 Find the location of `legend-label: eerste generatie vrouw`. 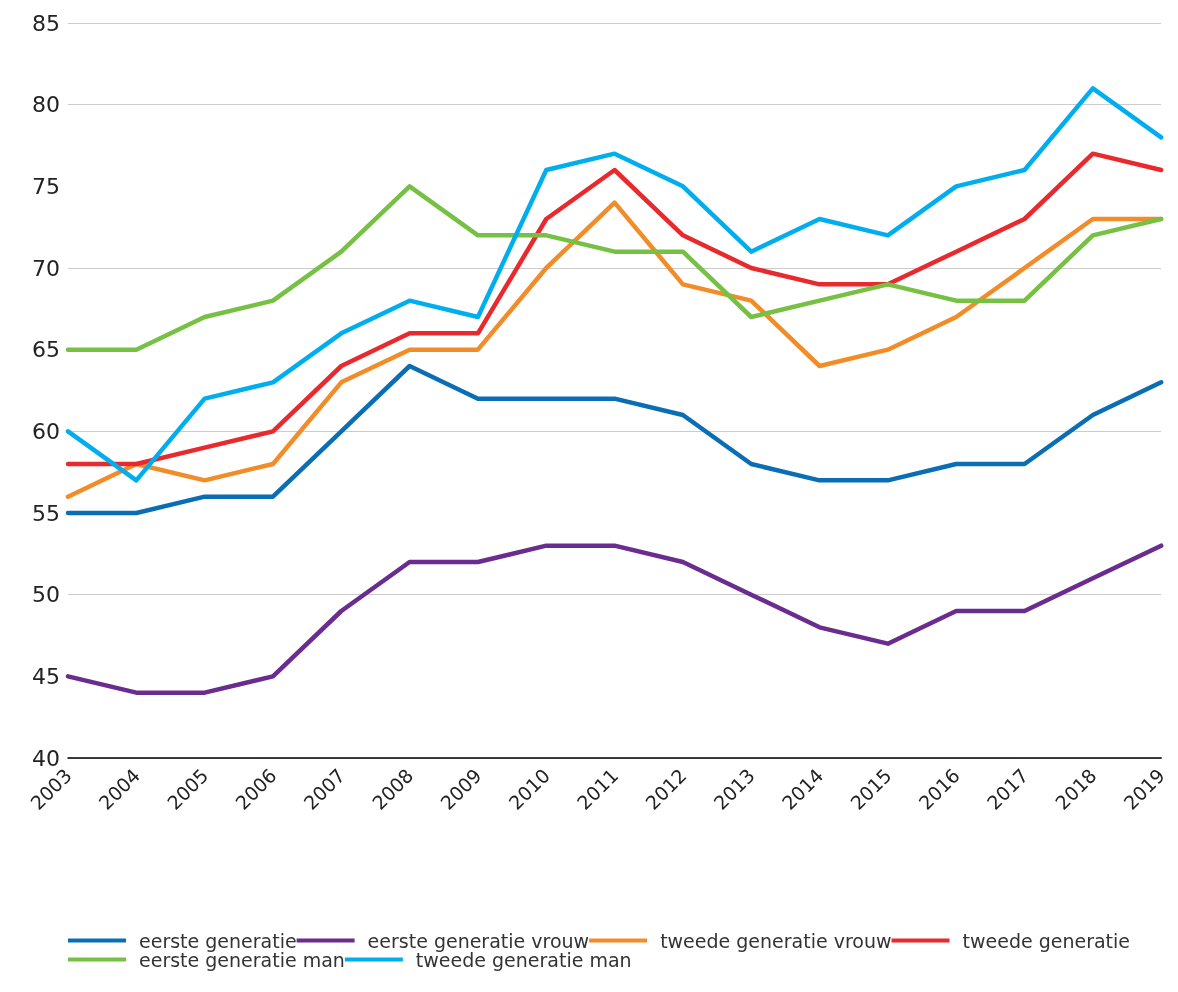

legend-label: eerste generatie vrouw is located at coordinates (478, 940).